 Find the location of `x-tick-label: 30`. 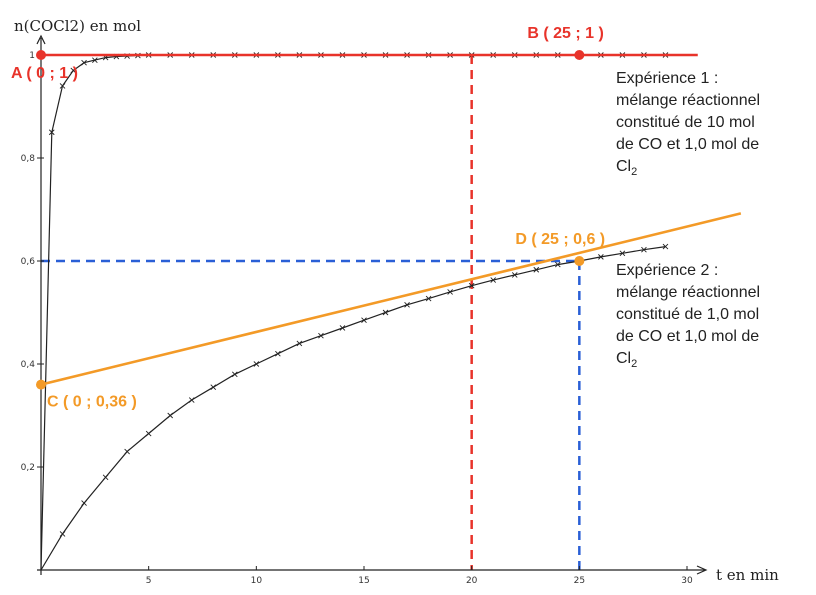

x-tick-label: 30 is located at coordinates (687, 581).